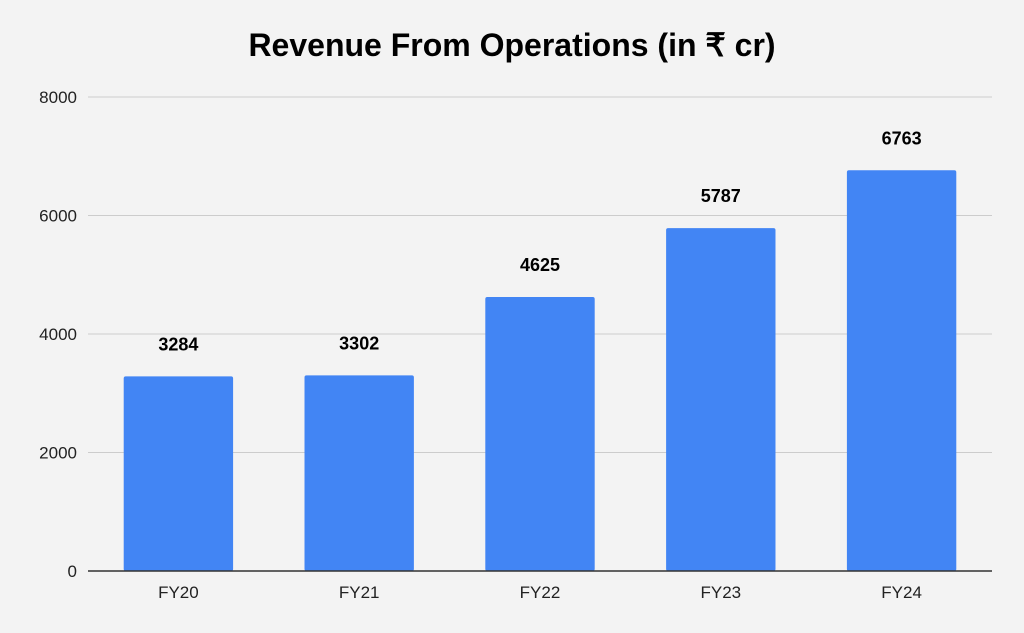 The height and width of the screenshot is (633, 1024). Describe the element at coordinates (359, 343) in the screenshot. I see `data-label: 3302` at that location.